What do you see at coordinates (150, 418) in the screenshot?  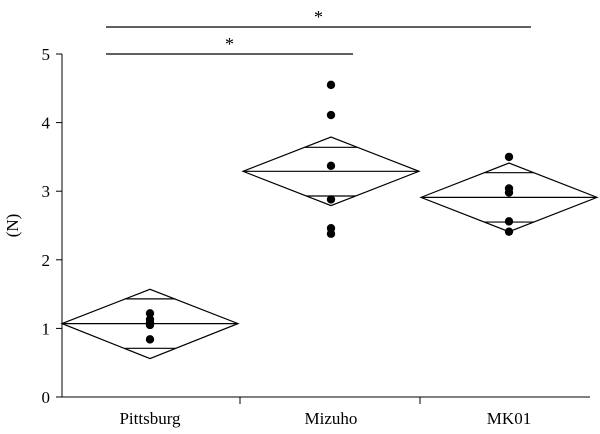 I see `x-tick-label: Pittsburg` at bounding box center [150, 418].